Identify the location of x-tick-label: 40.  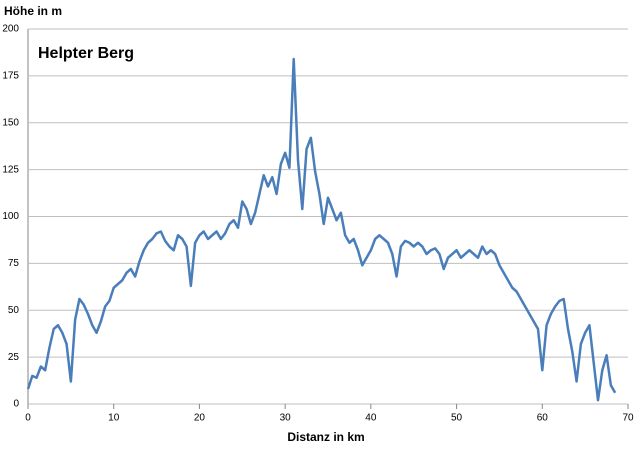
(371, 418).